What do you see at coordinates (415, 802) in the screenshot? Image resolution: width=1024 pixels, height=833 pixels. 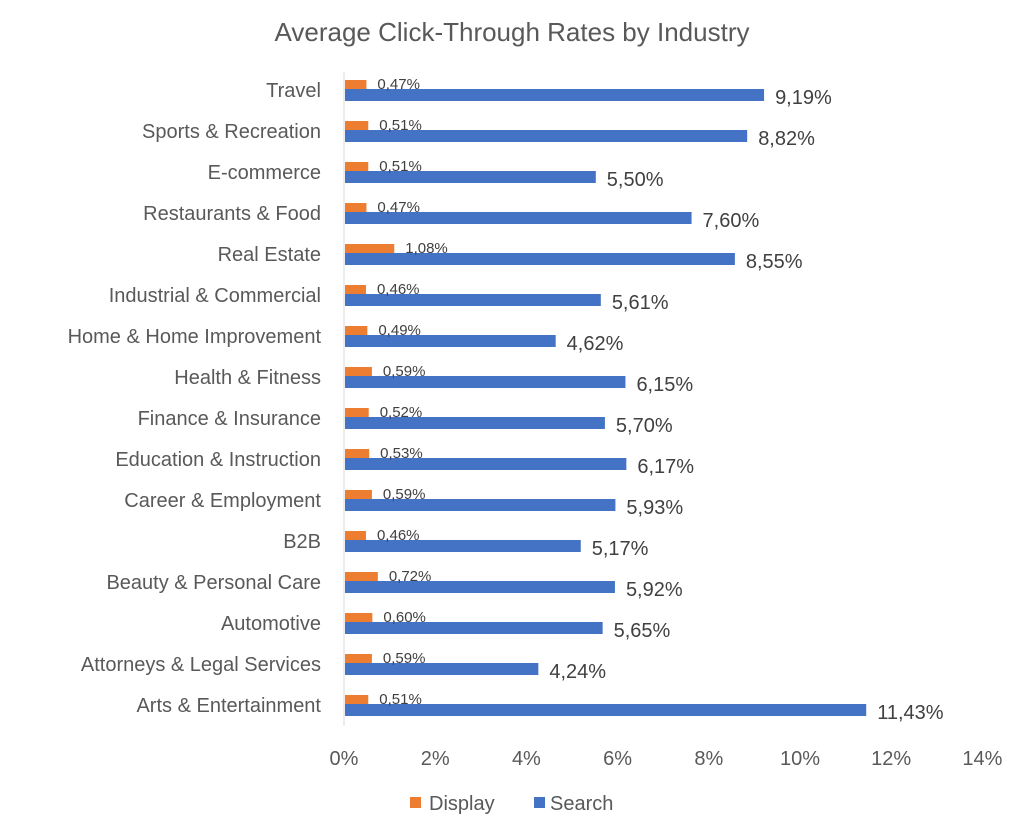 I see `display-swatch-icon` at bounding box center [415, 802].